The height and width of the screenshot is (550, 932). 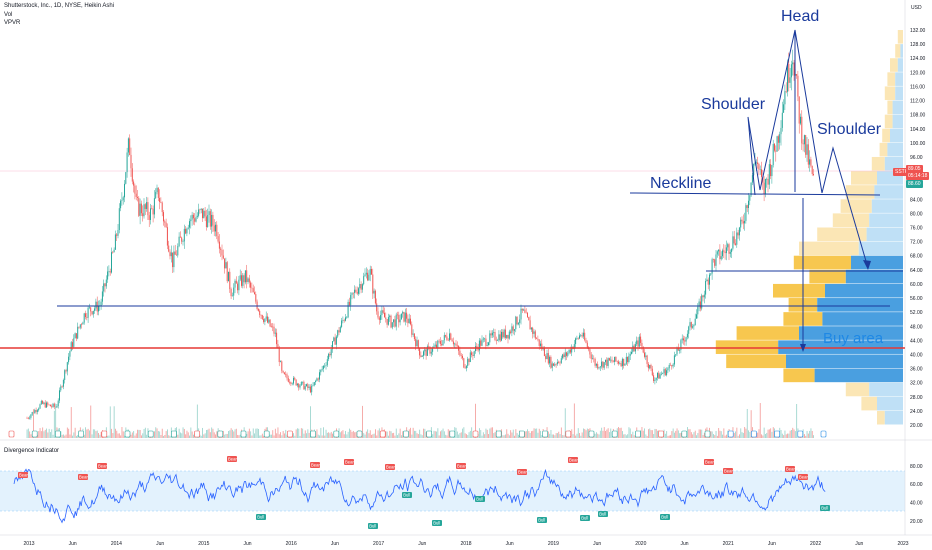 I want to click on left-shoulder-outline, so click(x=754, y=156).